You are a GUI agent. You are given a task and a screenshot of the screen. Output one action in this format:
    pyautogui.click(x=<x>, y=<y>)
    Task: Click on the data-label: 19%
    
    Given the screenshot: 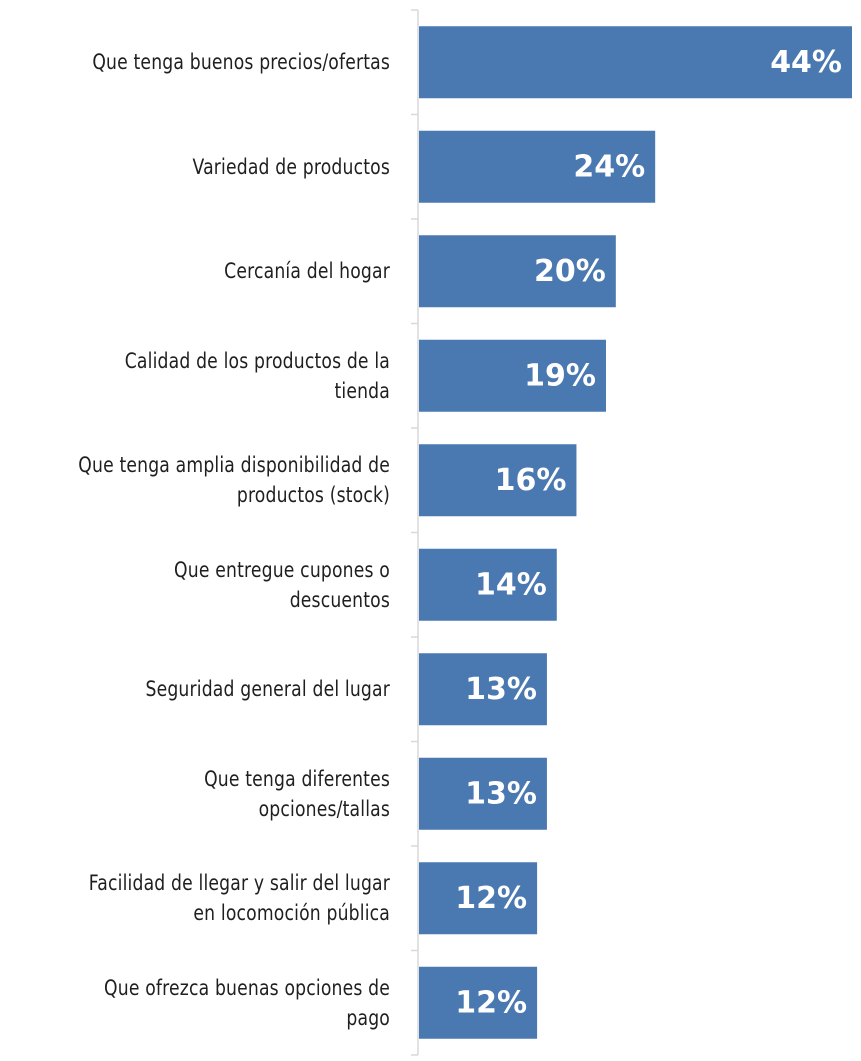 What is the action you would take?
    pyautogui.click(x=560, y=375)
    